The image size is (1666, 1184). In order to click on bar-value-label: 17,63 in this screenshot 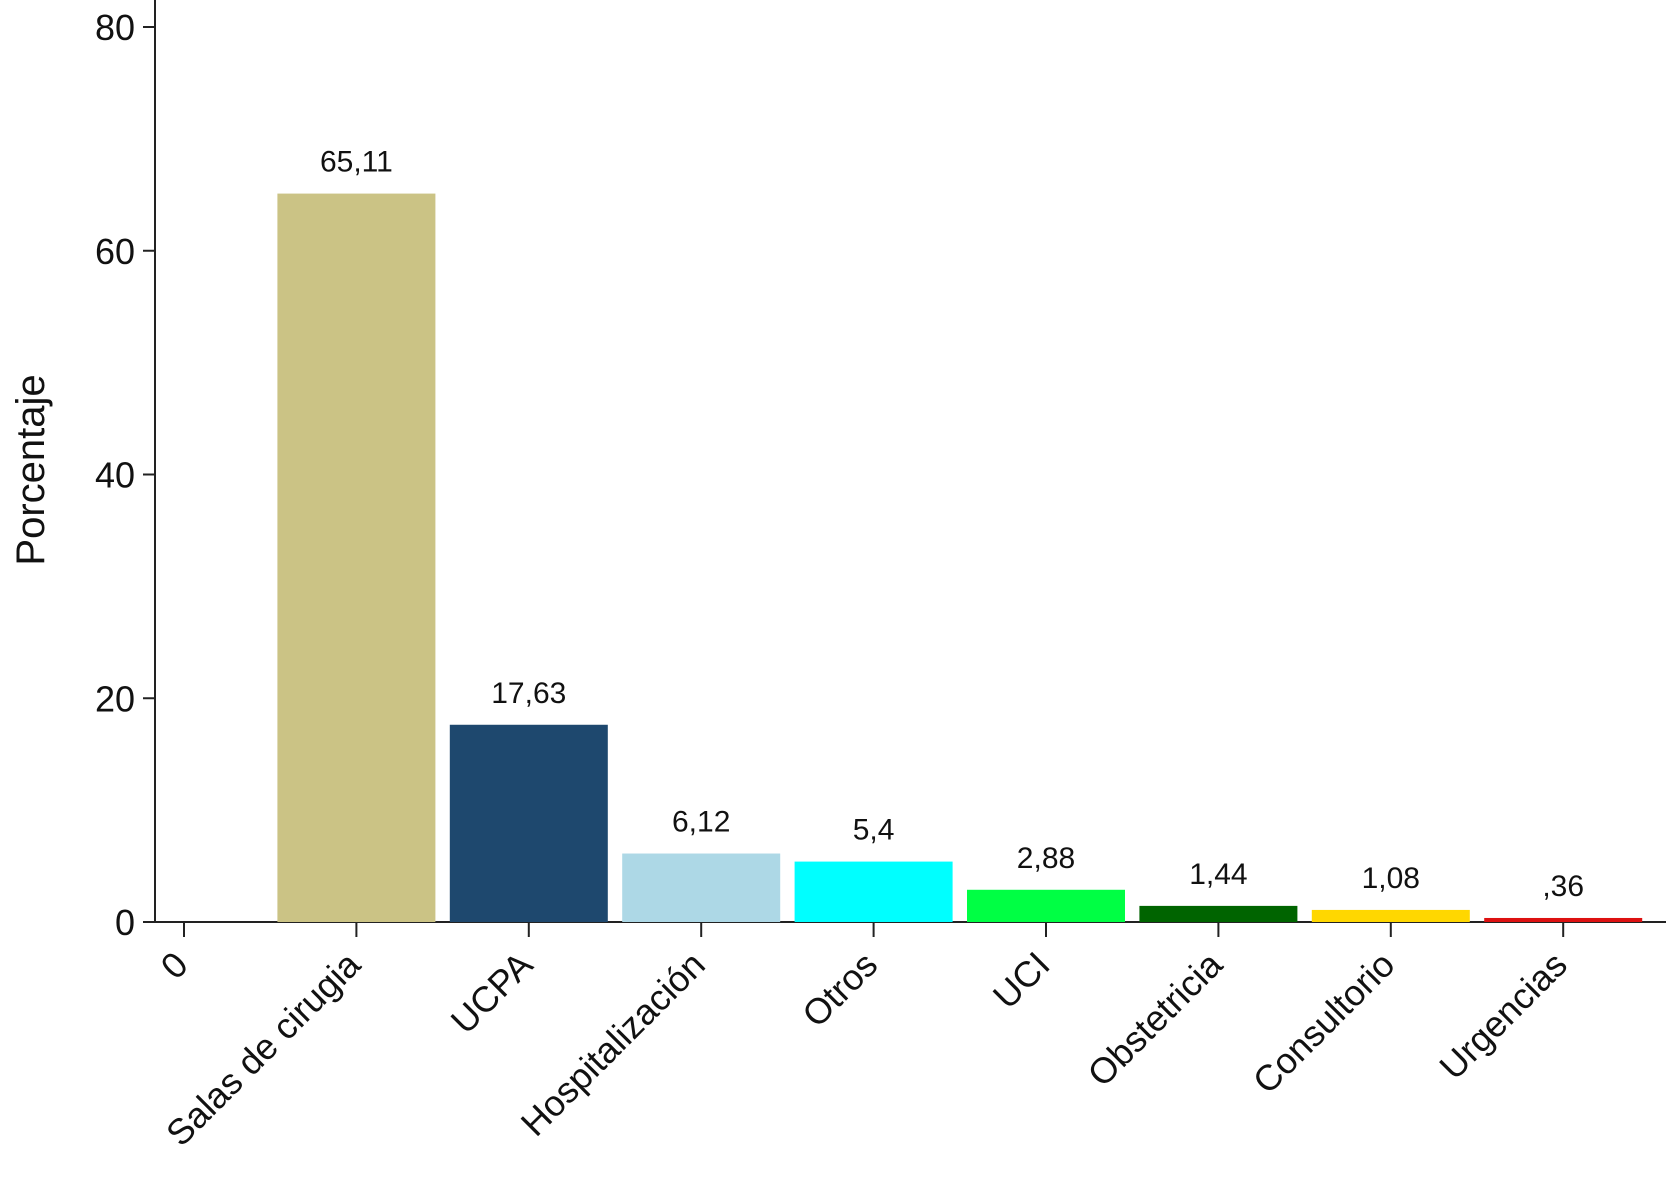, I will do `click(528, 693)`.